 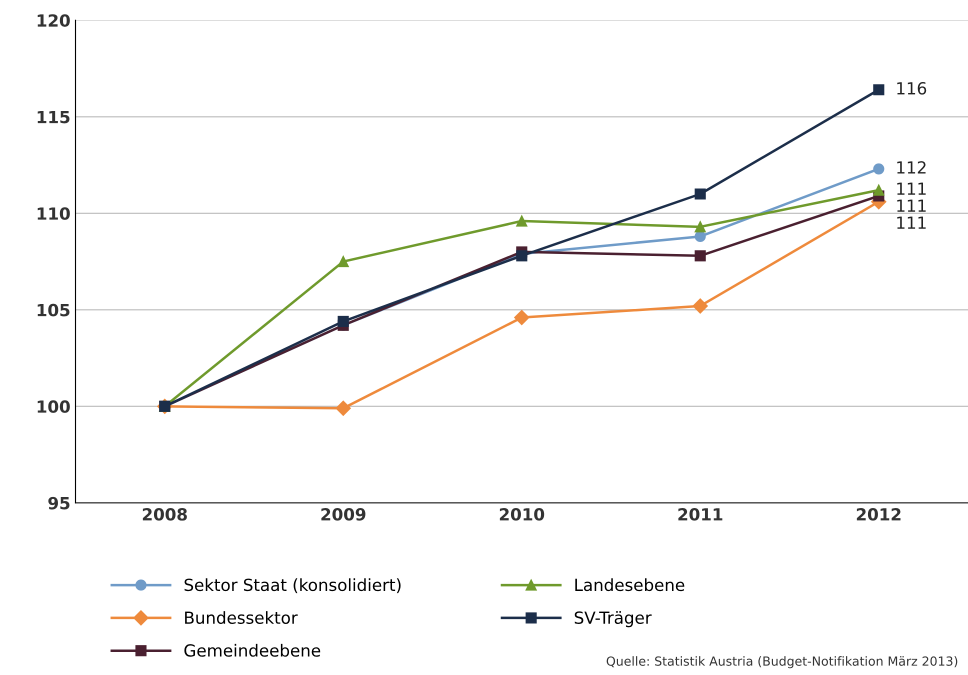 I want to click on legend-label: Landesebene, so click(x=629, y=585).